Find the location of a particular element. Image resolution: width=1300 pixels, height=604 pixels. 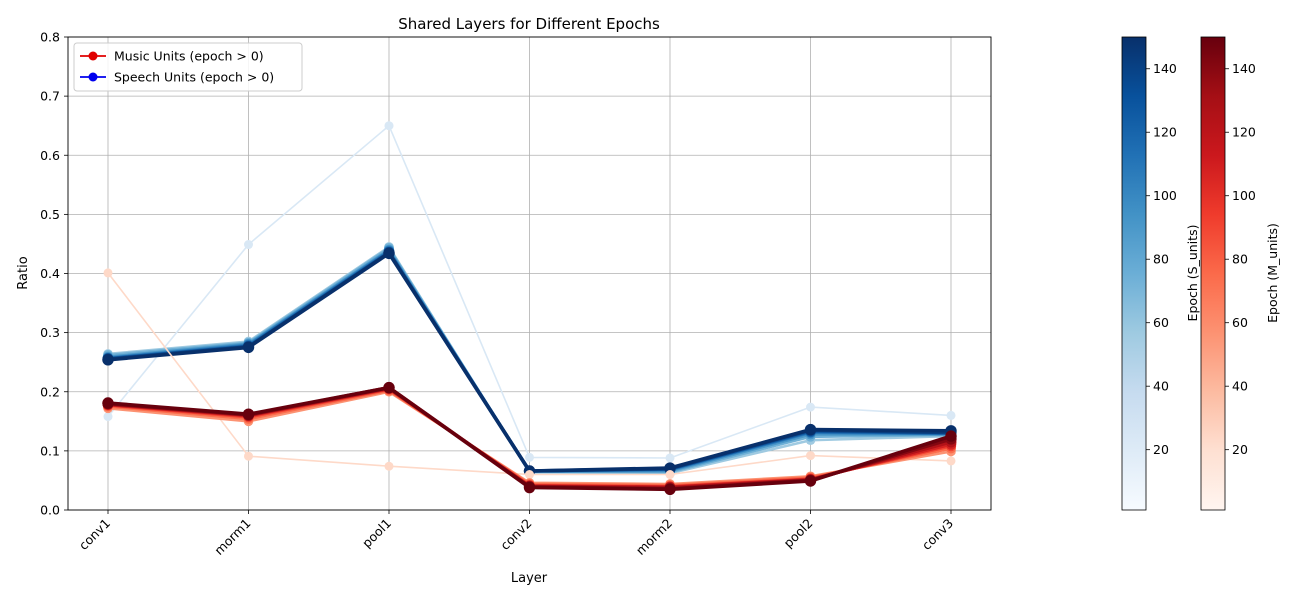

x-tick-label: morm1 is located at coordinates (232, 537).